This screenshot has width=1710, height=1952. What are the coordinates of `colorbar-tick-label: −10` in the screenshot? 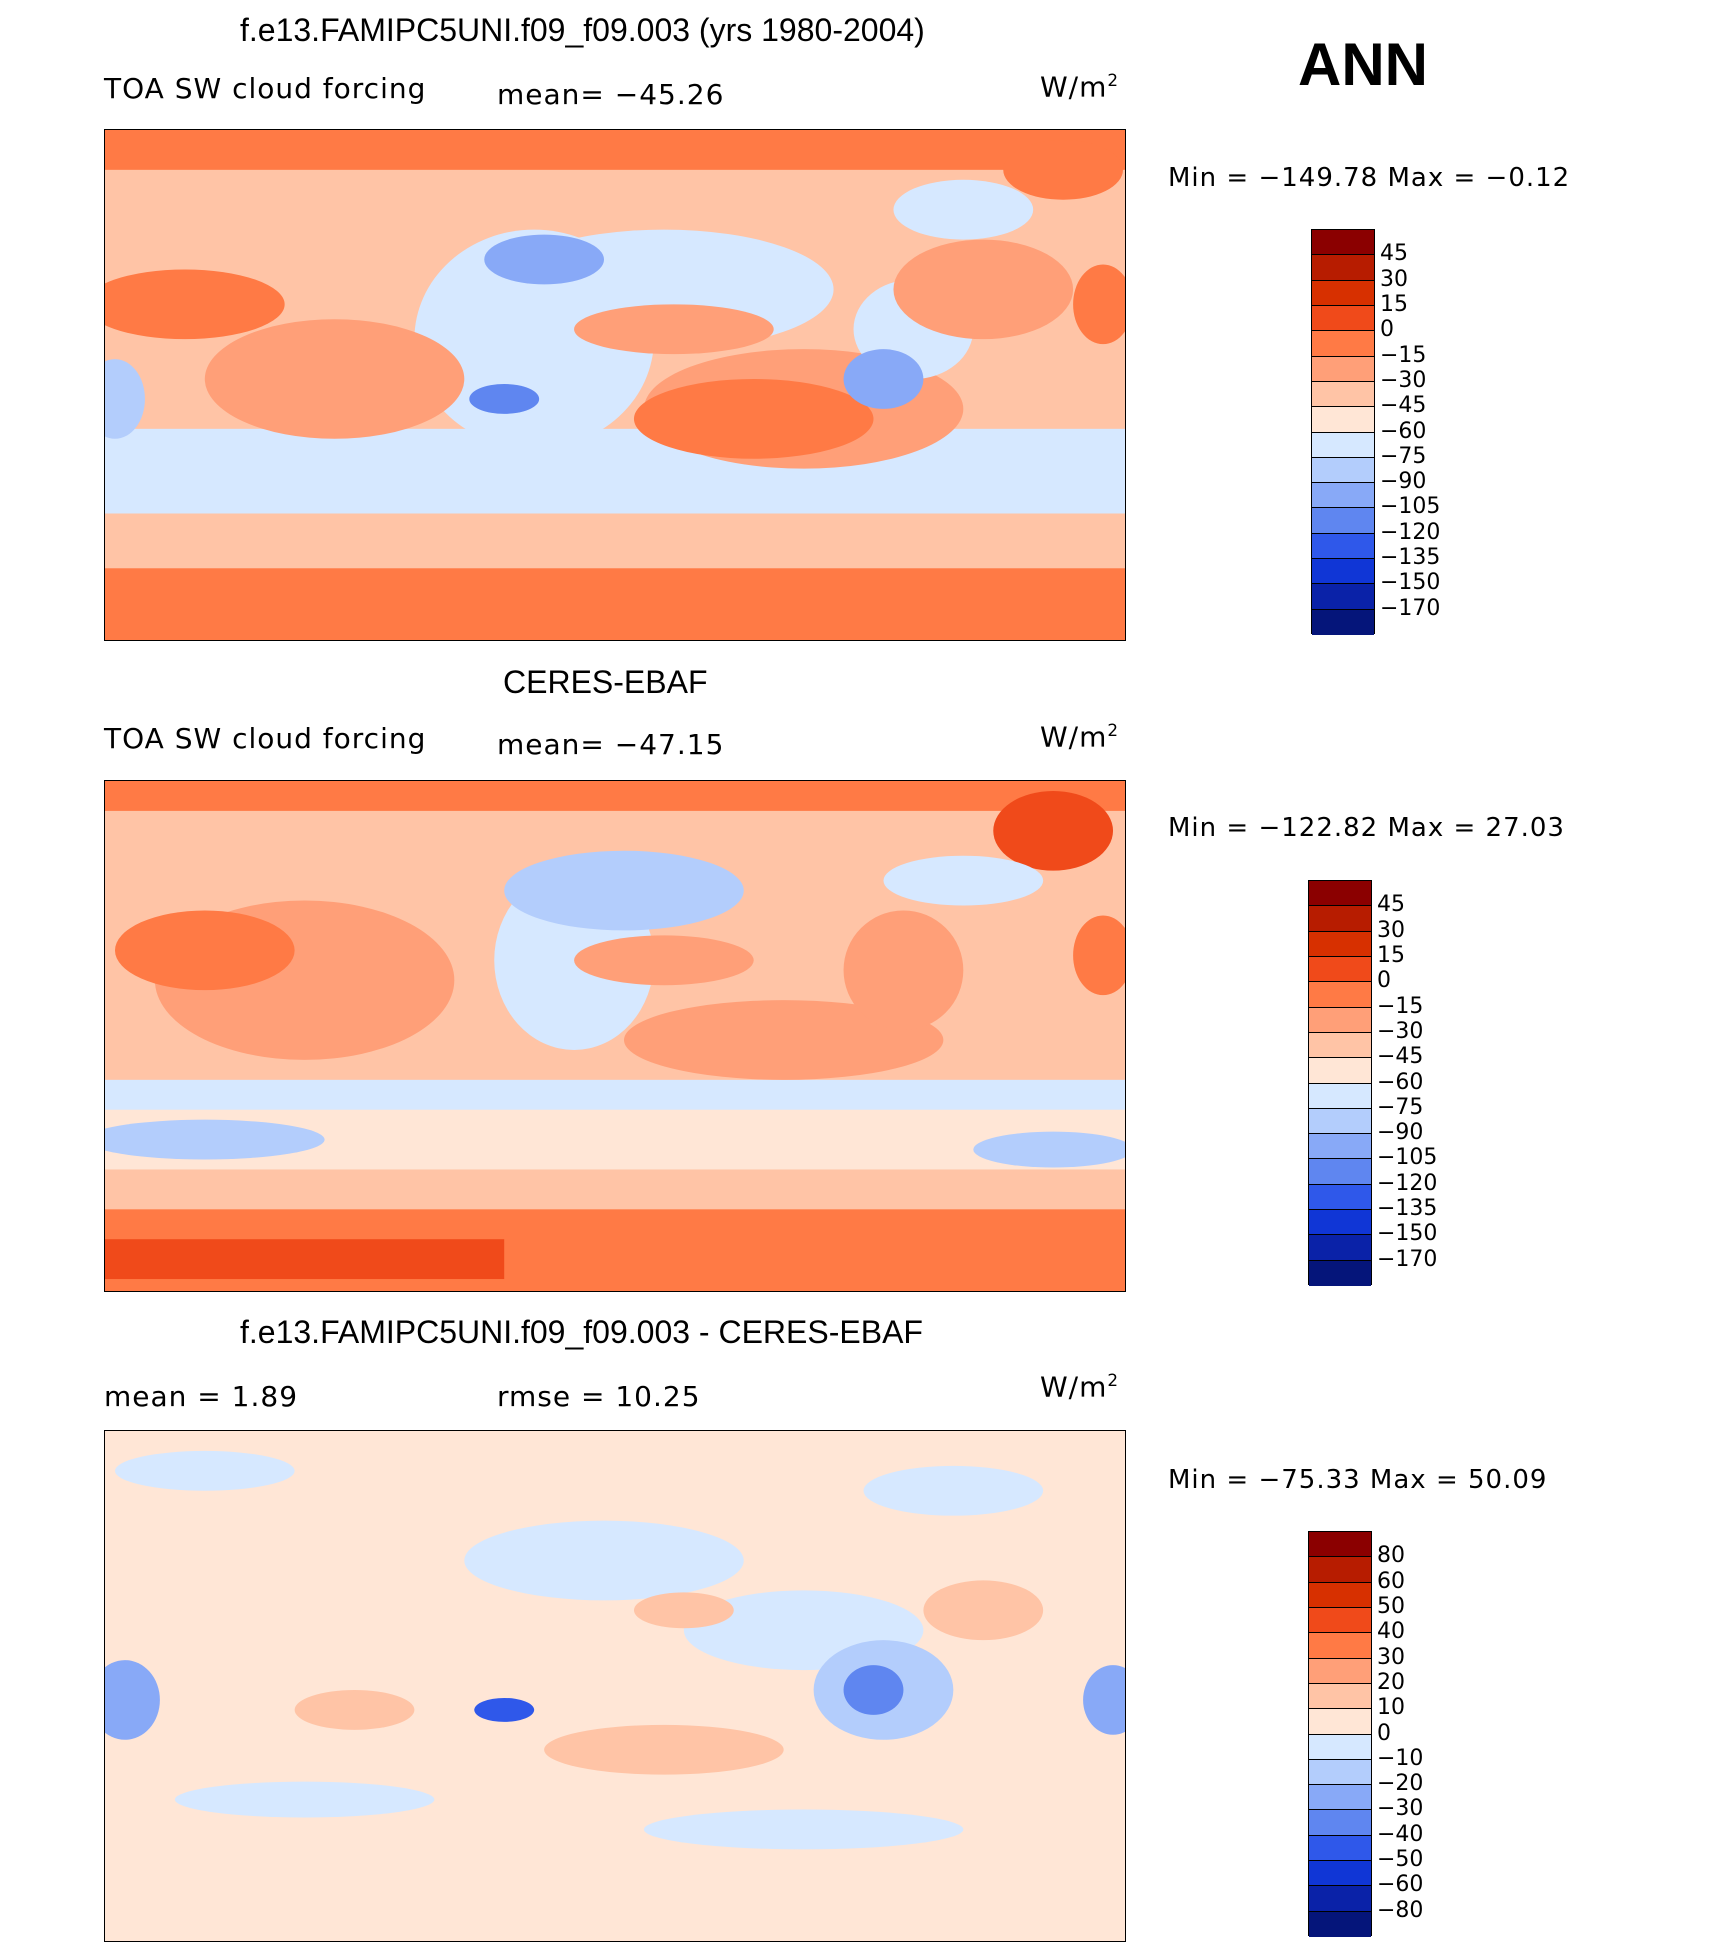 It's located at (1400, 1758).